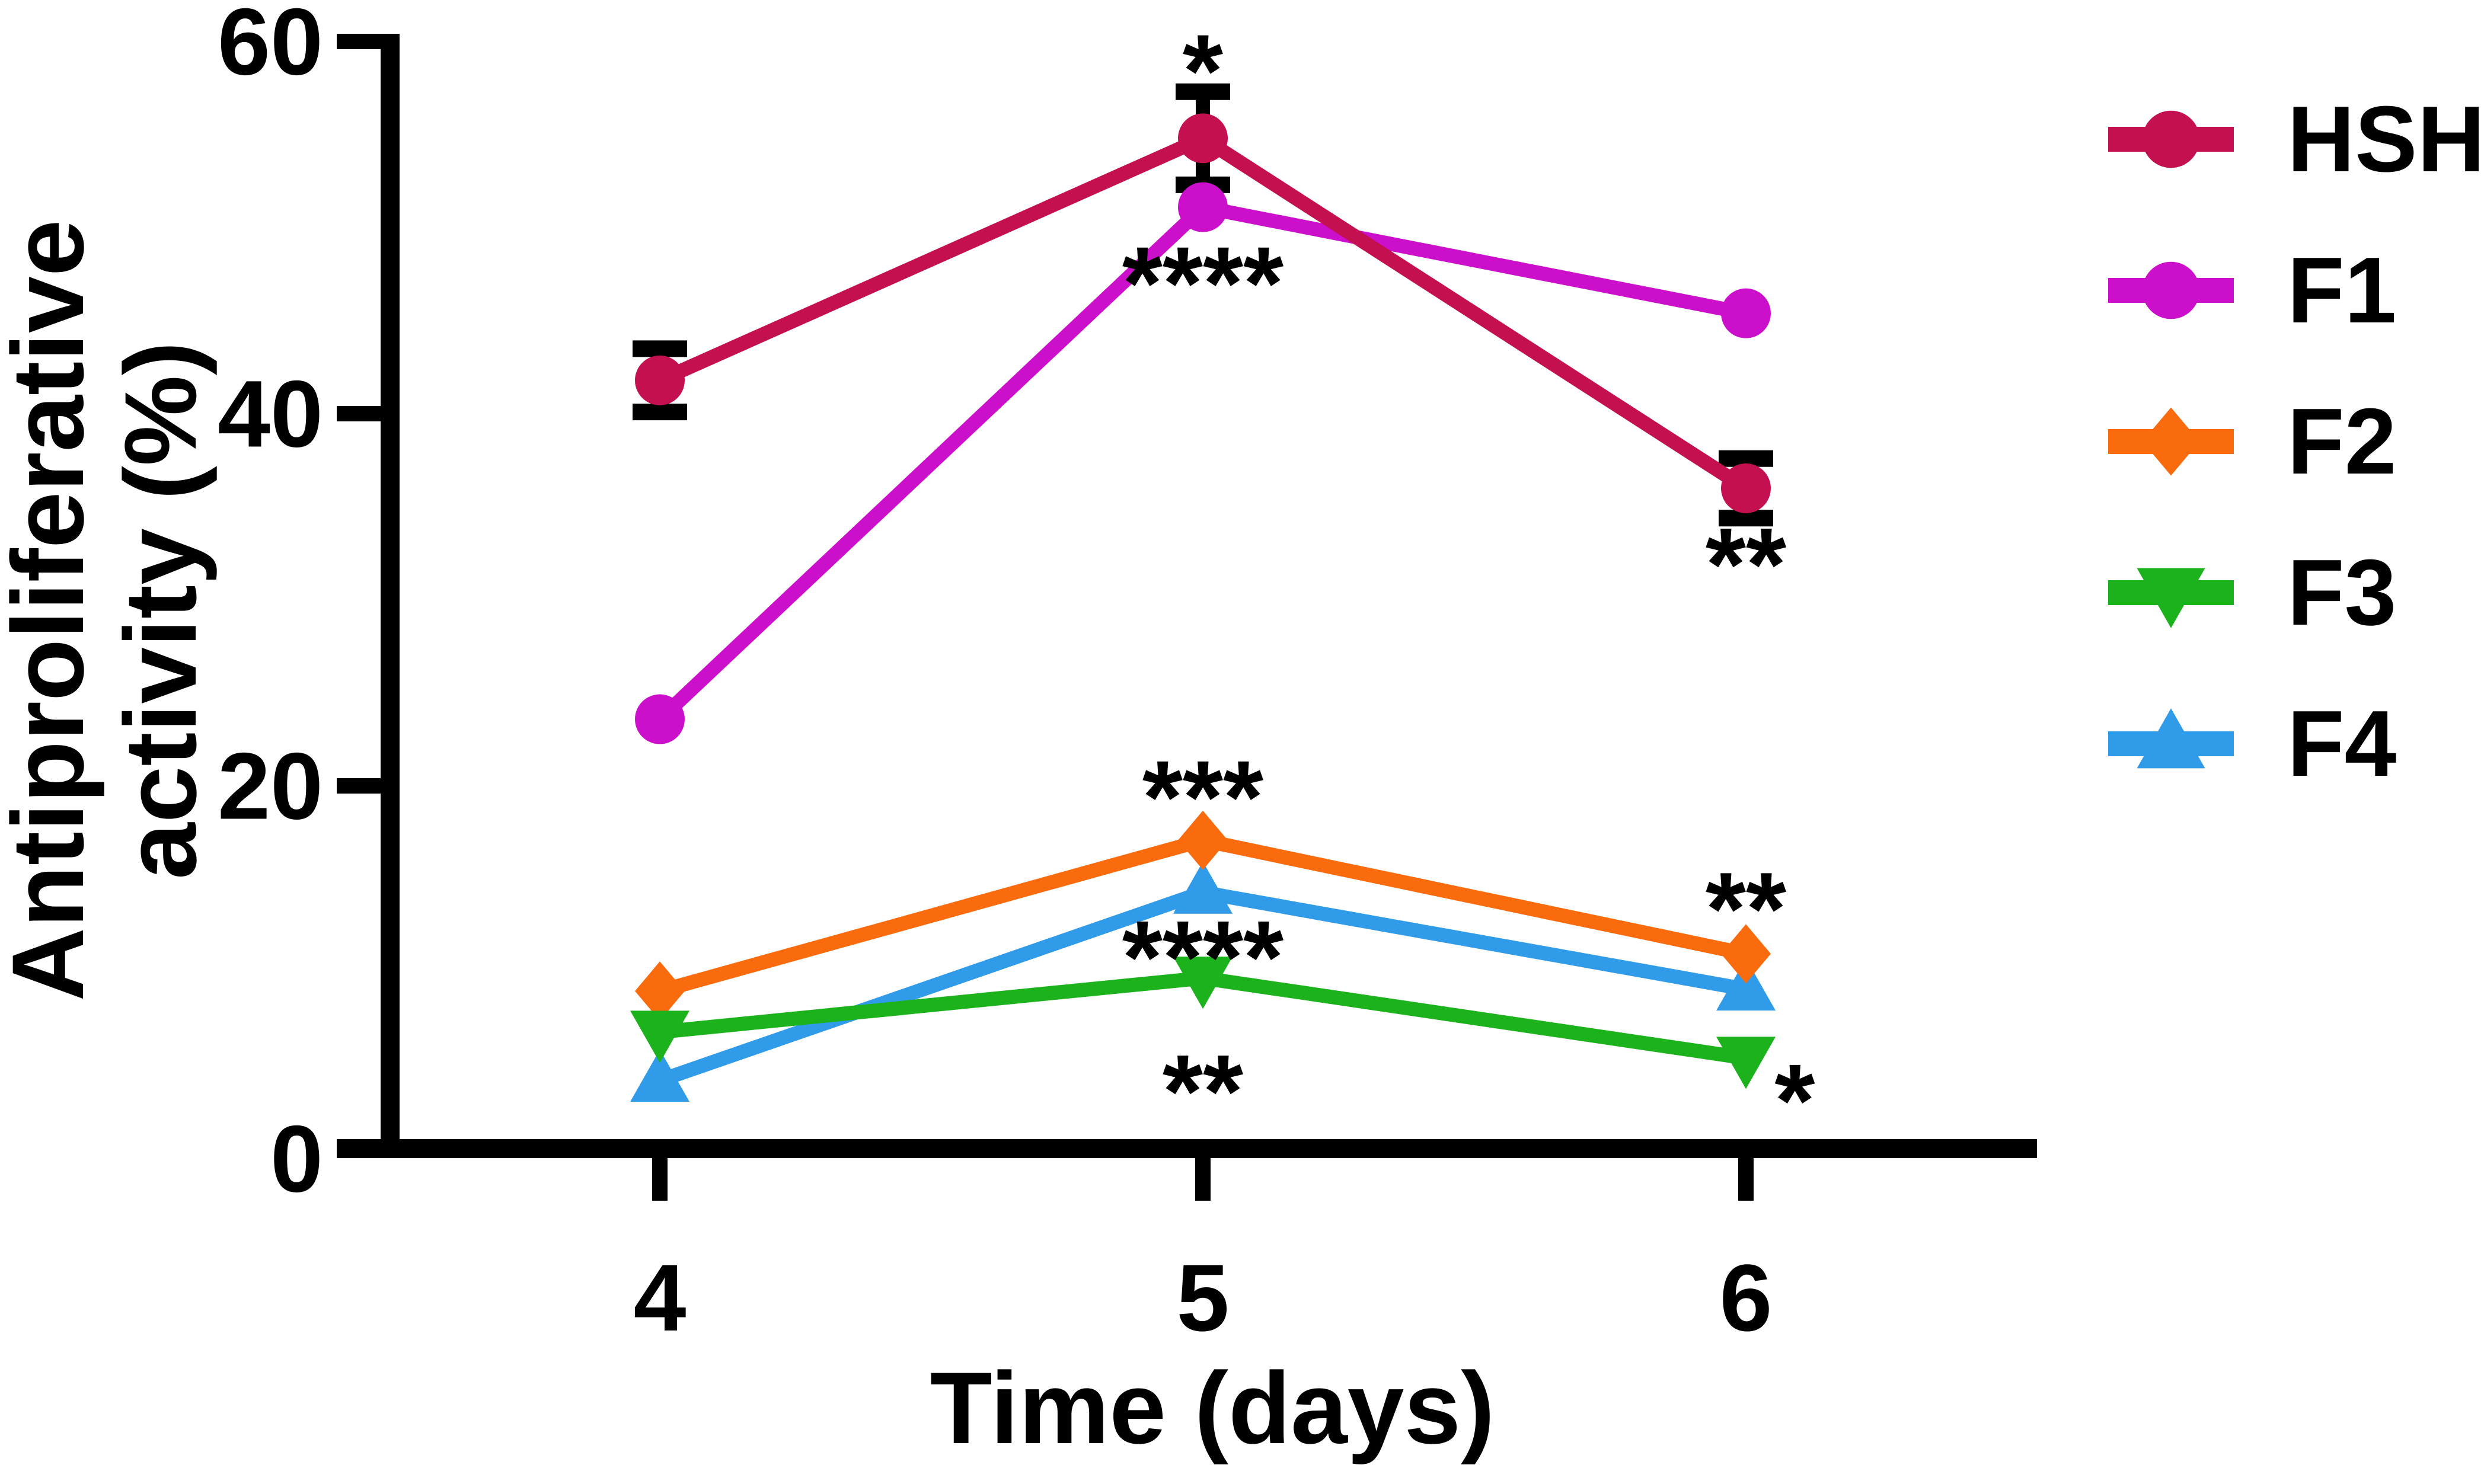 The width and height of the screenshot is (2484, 1484). Describe the element at coordinates (2342, 744) in the screenshot. I see `legend-label-F4: F4` at that location.